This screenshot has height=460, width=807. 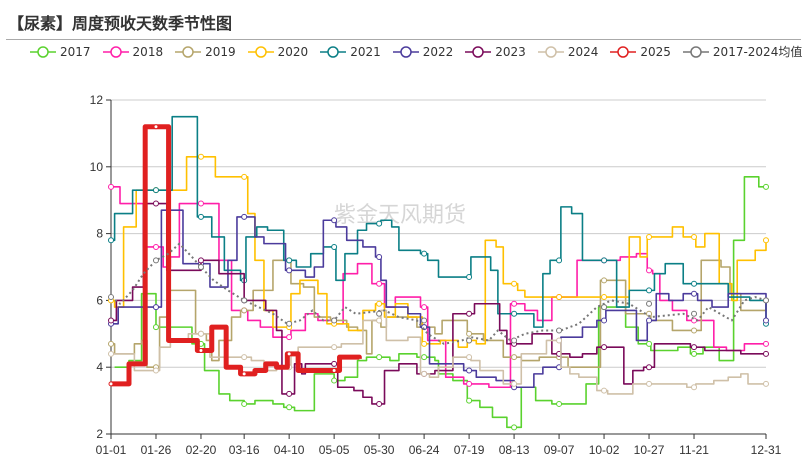 What do you see at coordinates (510, 51) in the screenshot?
I see `legend-label: 2023` at bounding box center [510, 51].